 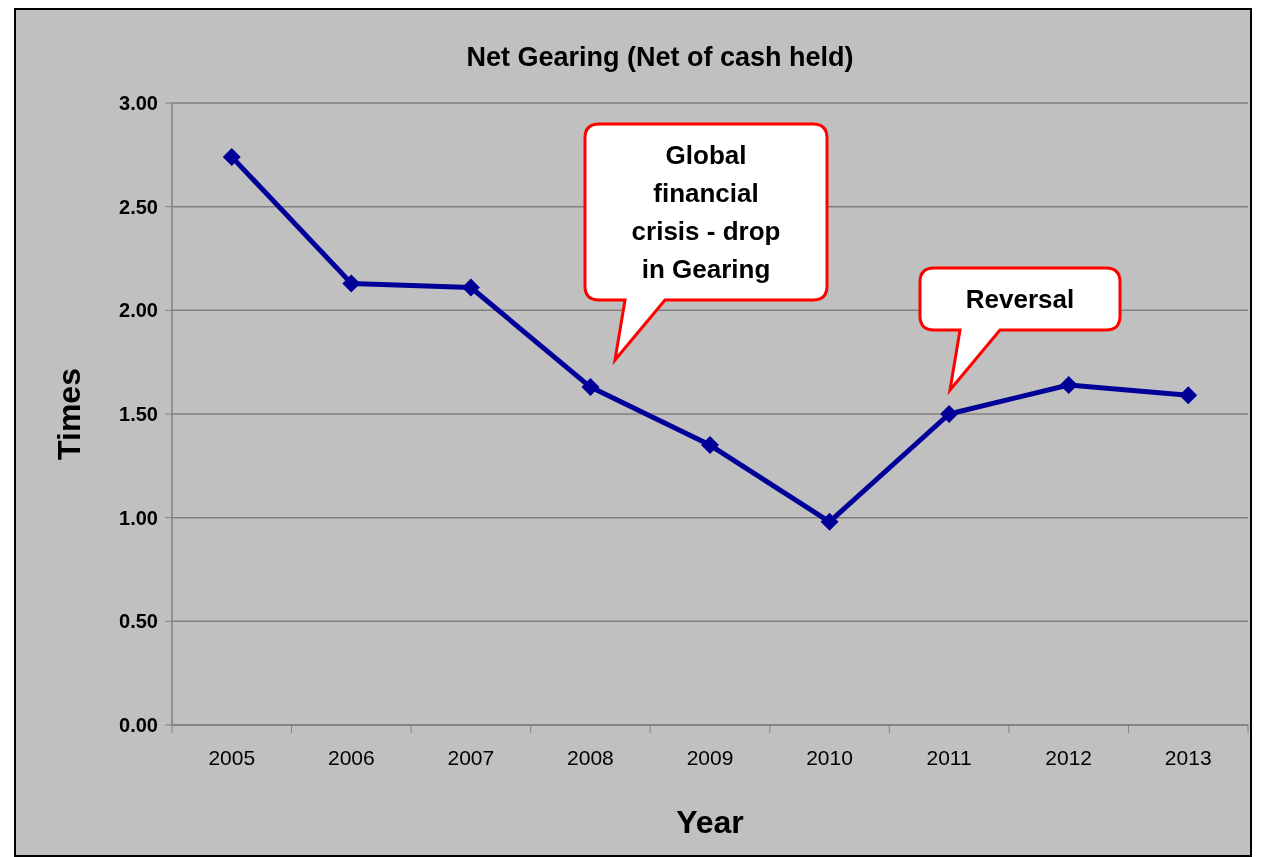 I want to click on y-tick-label: 2.00, so click(x=138, y=310).